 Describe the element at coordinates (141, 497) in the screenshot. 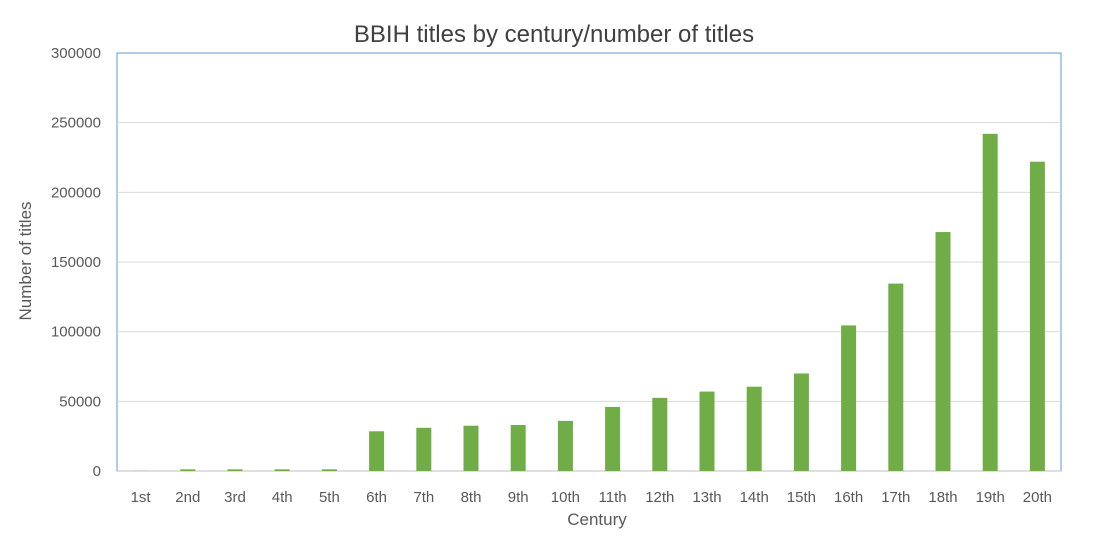

I see `x-tick-label: 1st` at that location.